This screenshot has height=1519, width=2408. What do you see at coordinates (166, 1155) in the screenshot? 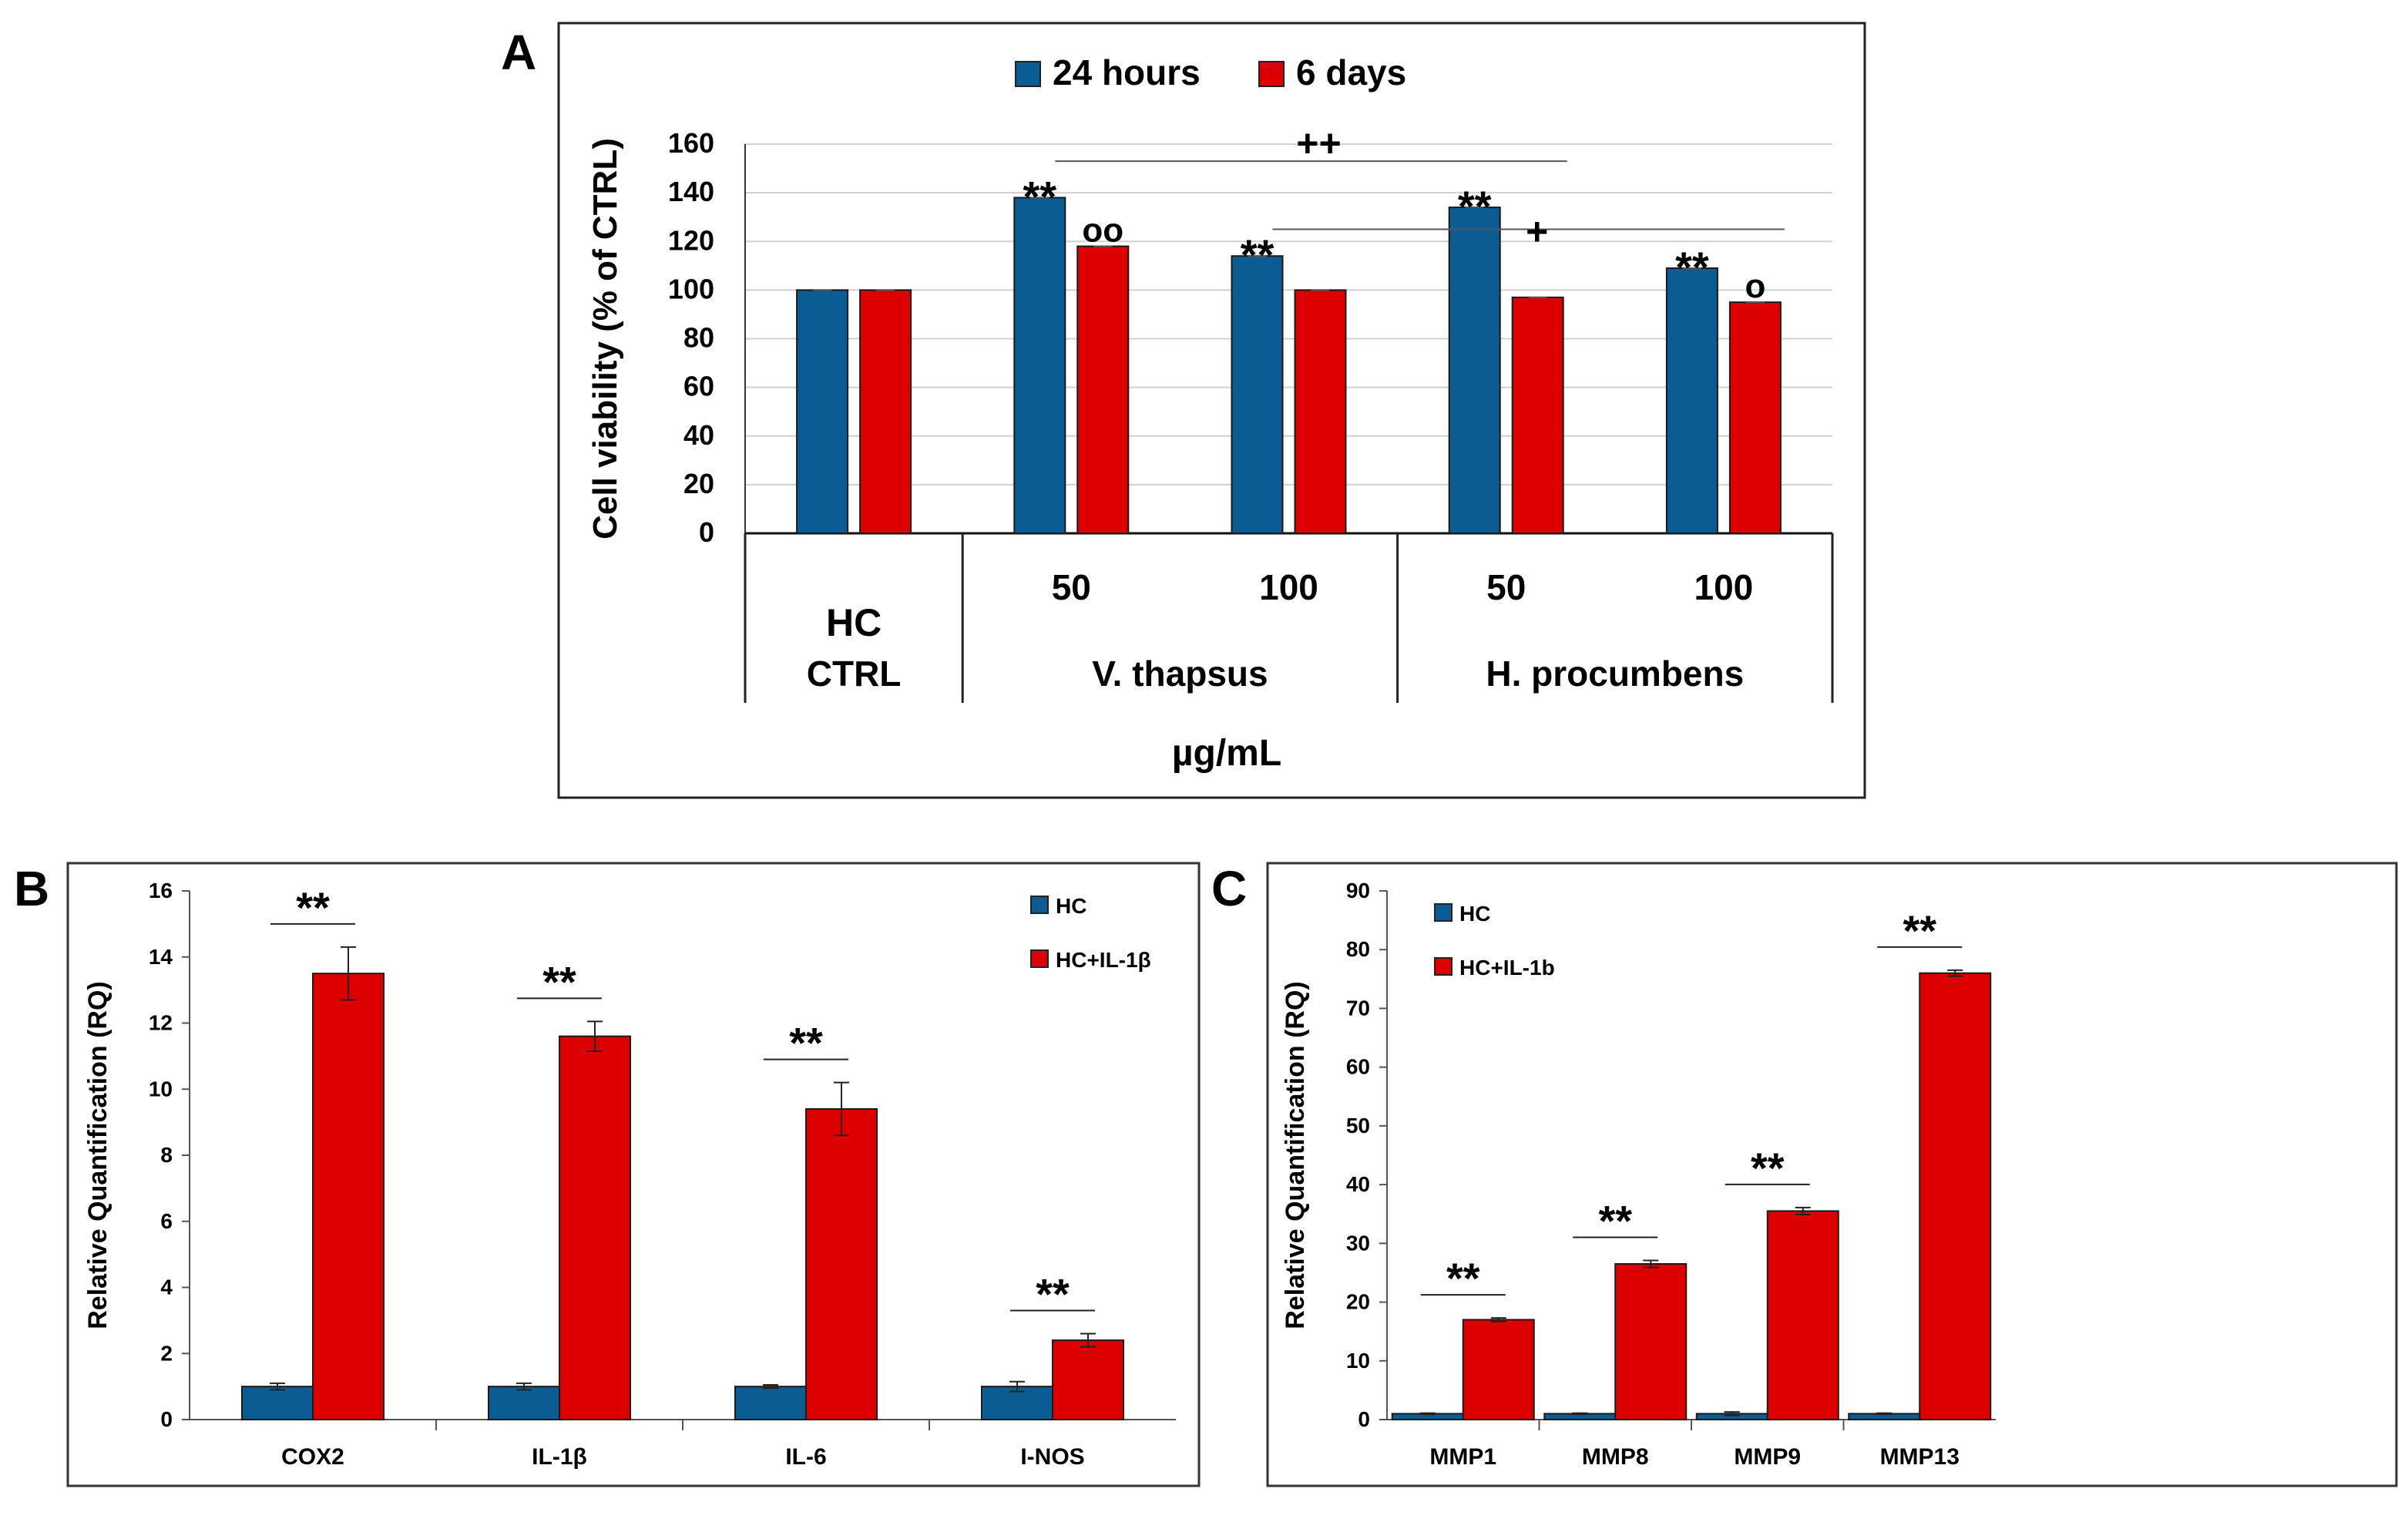
I see `y-tick-label-b-8: 8` at bounding box center [166, 1155].